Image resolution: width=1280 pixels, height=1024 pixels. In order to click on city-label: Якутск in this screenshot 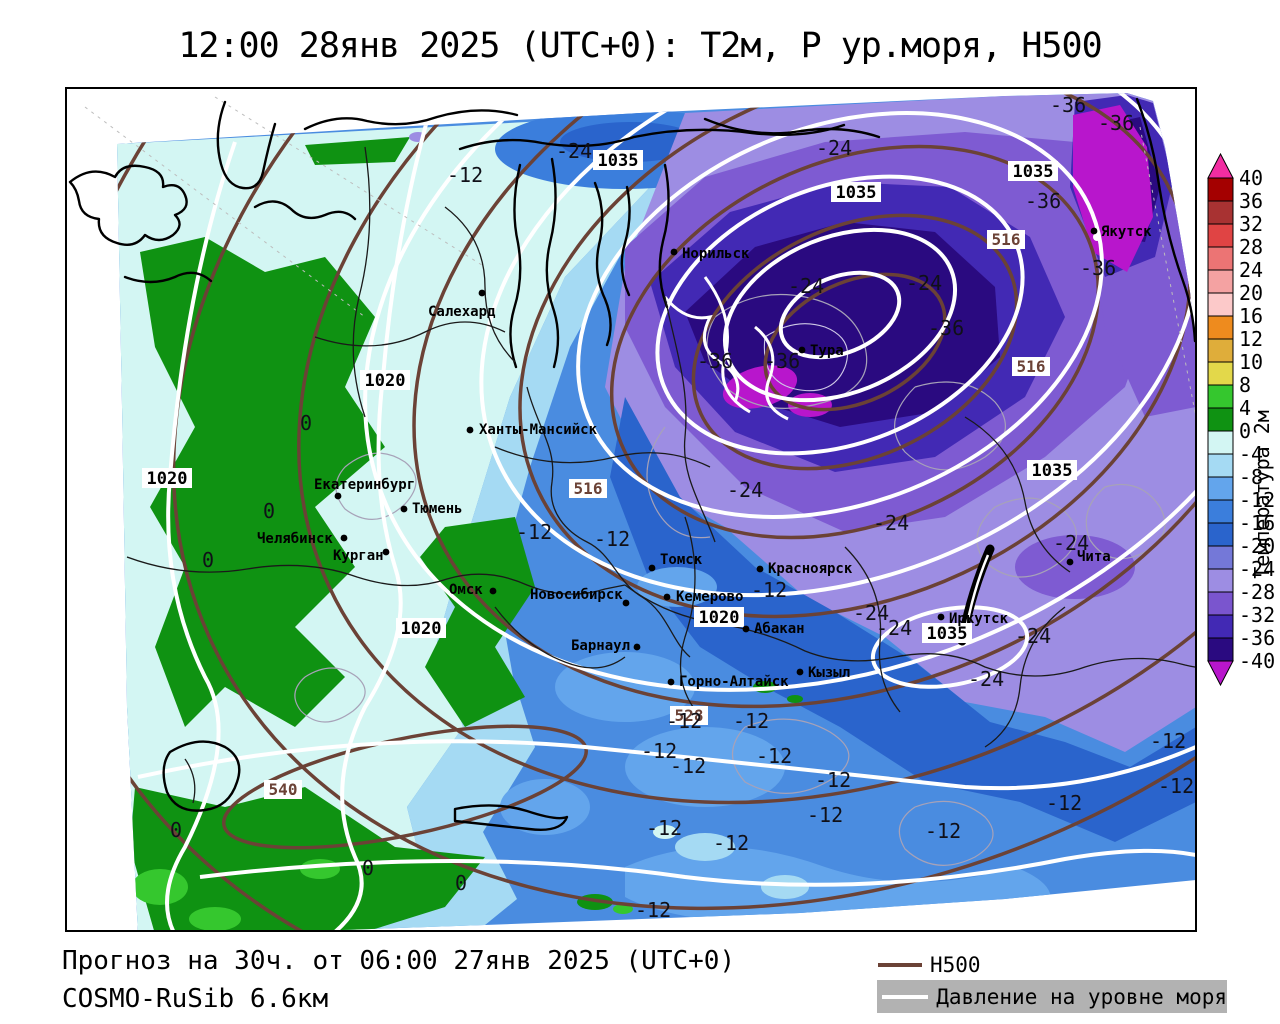, I will do `click(1126, 232)`.